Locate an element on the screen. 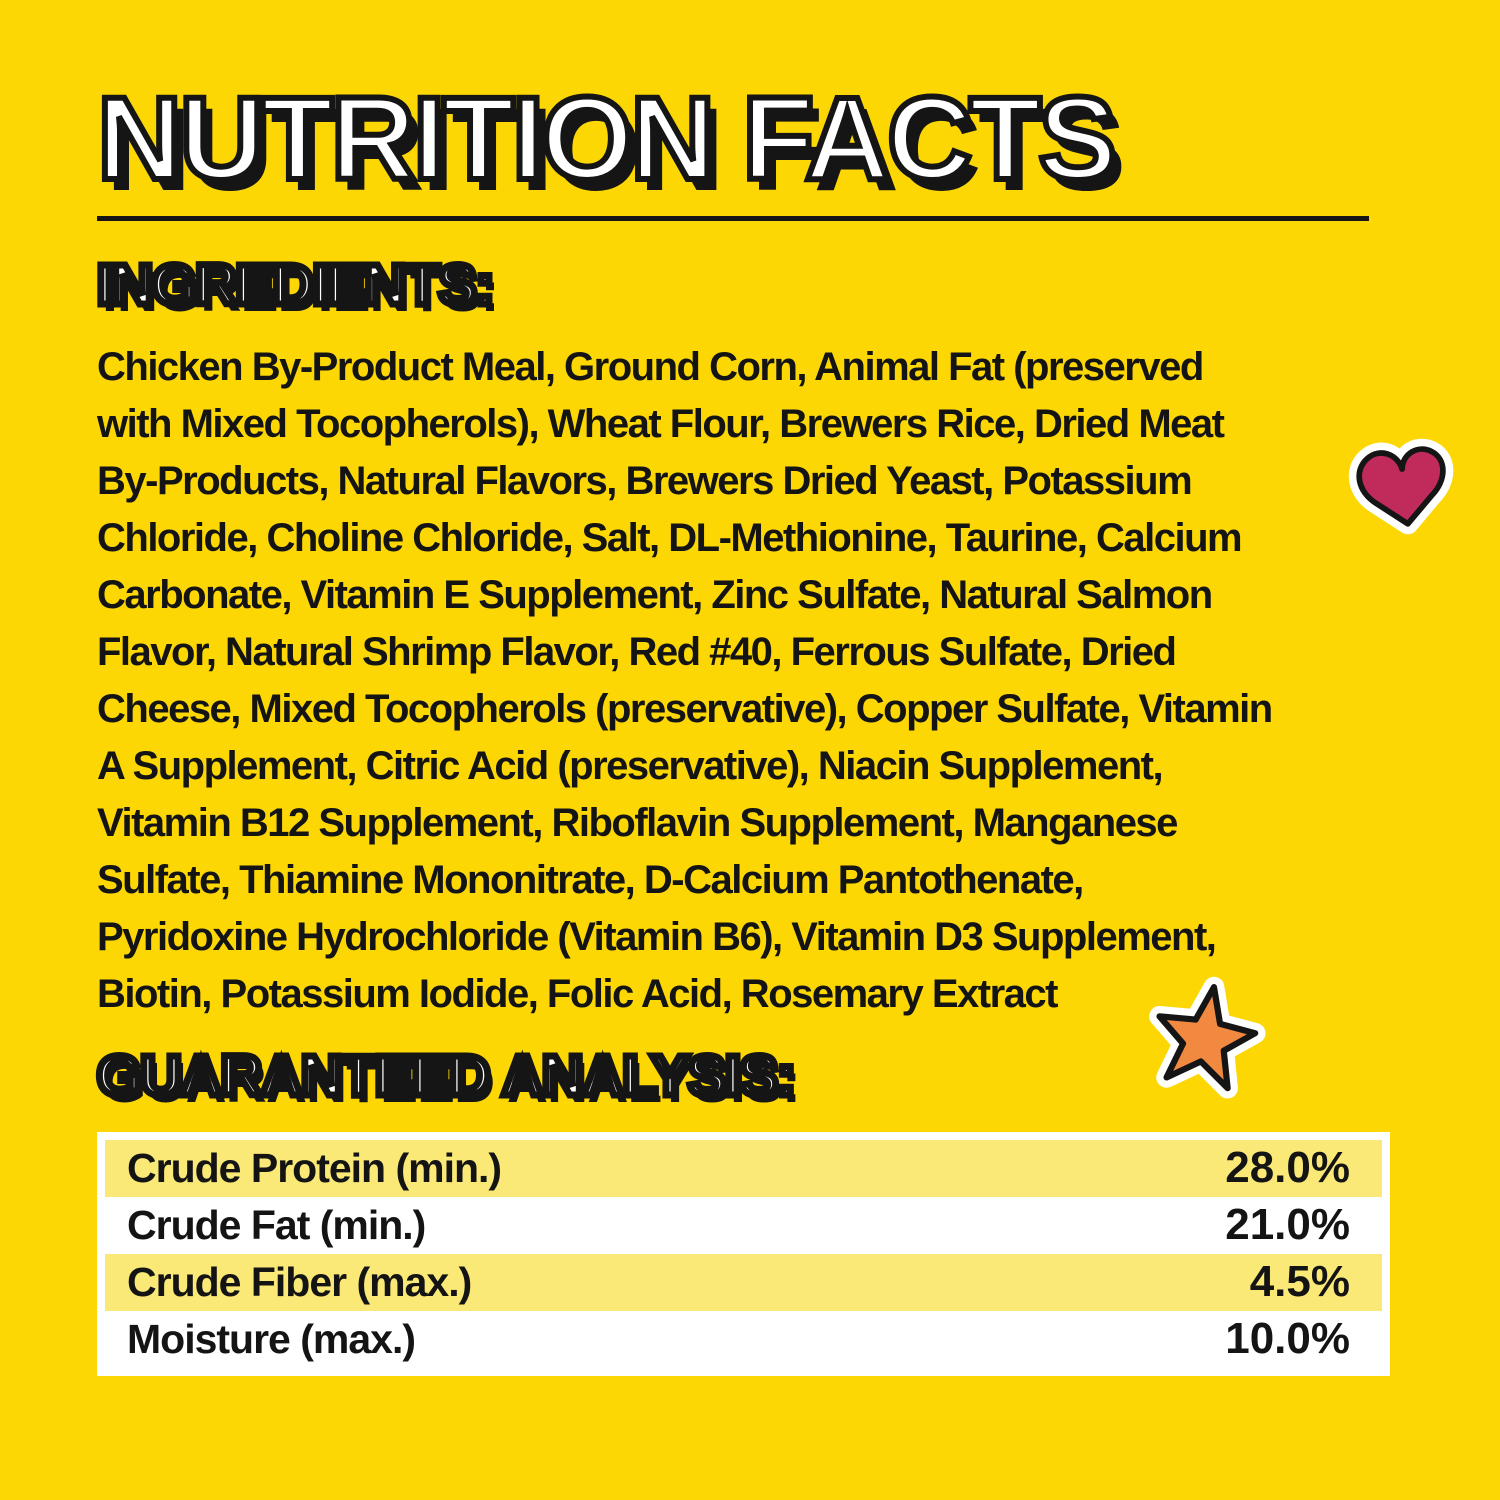  table-row: Crude Fat (min.) 21.0% is located at coordinates (743, 1225).